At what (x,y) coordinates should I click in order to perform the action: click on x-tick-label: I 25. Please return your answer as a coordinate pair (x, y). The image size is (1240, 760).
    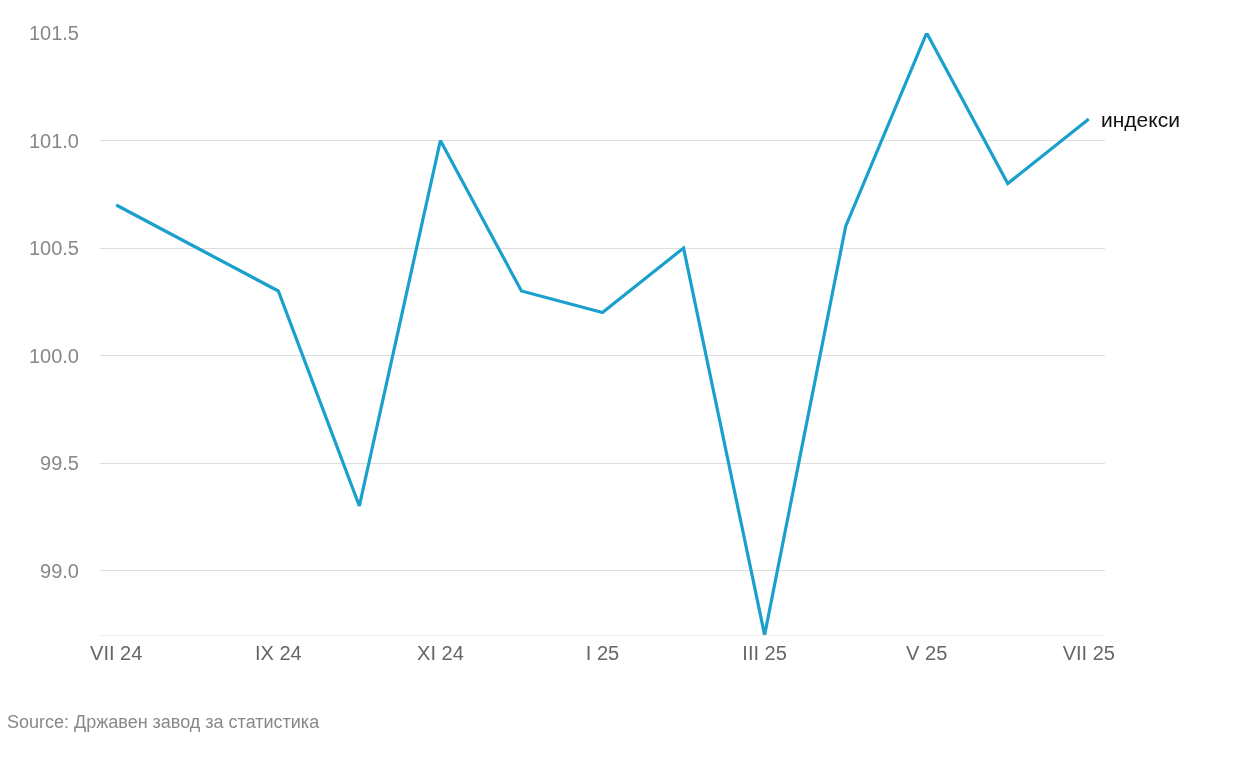
    Looking at the image, I should click on (602, 653).